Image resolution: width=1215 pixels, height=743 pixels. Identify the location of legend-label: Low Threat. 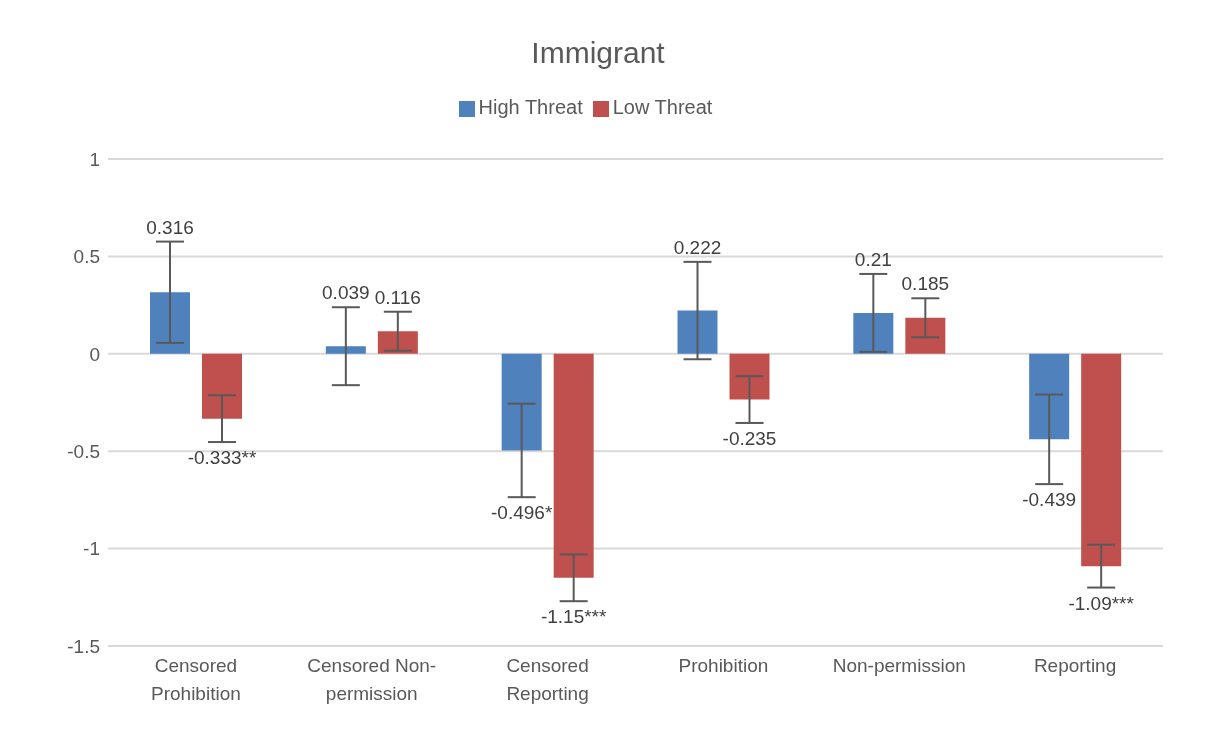
(662, 107).